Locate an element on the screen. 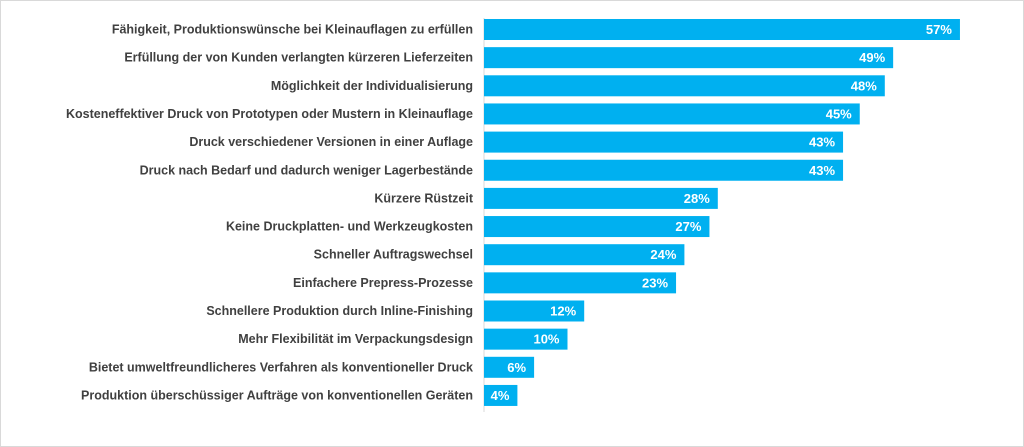 Image resolution: width=1024 pixels, height=447 pixels. value-label: 4% is located at coordinates (500, 395).